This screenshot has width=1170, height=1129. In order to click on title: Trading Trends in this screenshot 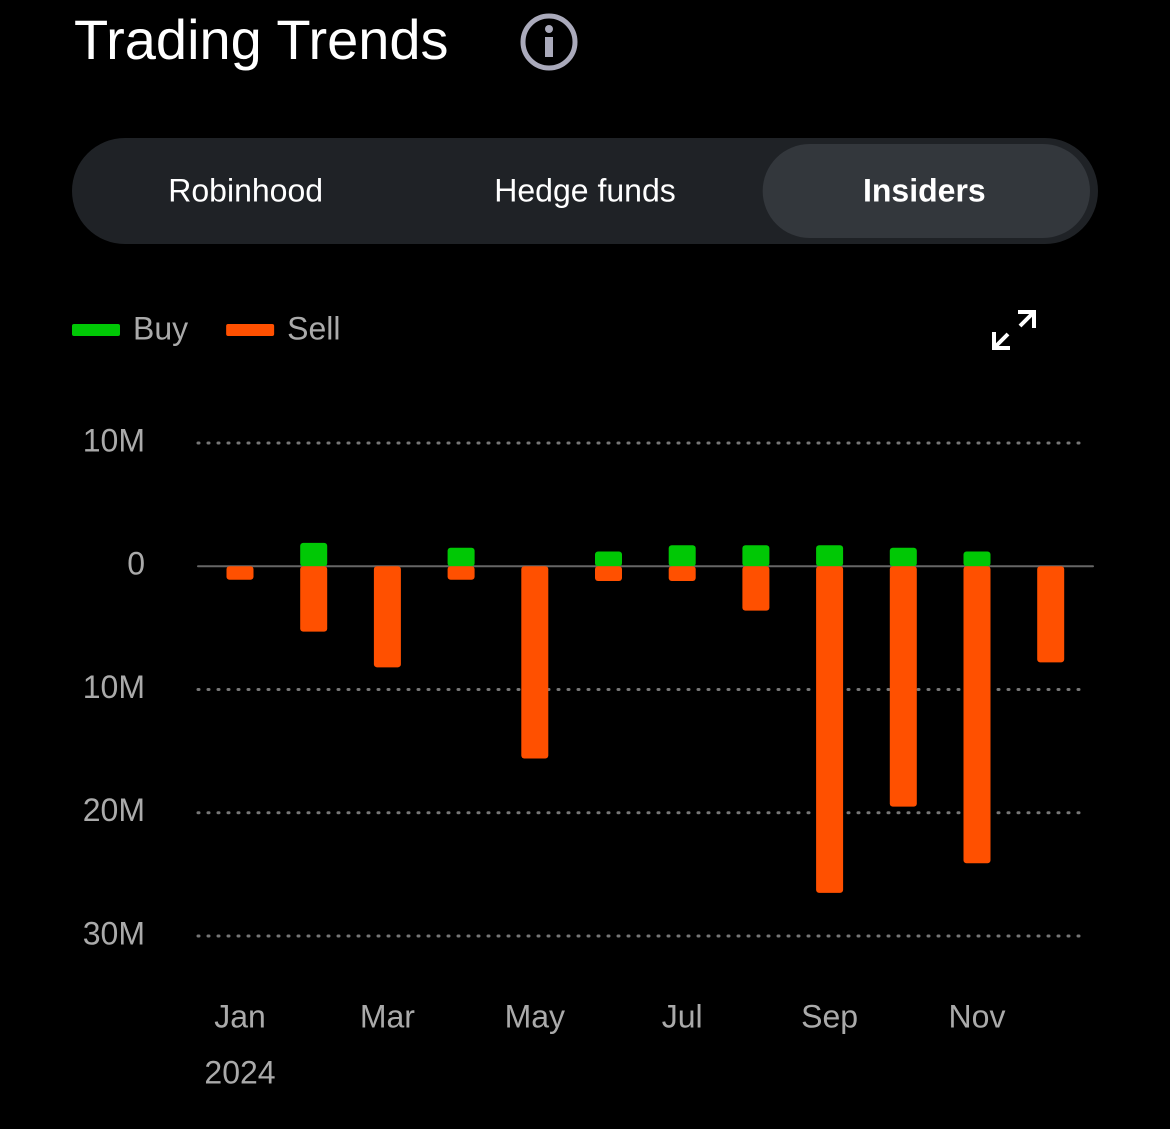, I will do `click(261, 39)`.